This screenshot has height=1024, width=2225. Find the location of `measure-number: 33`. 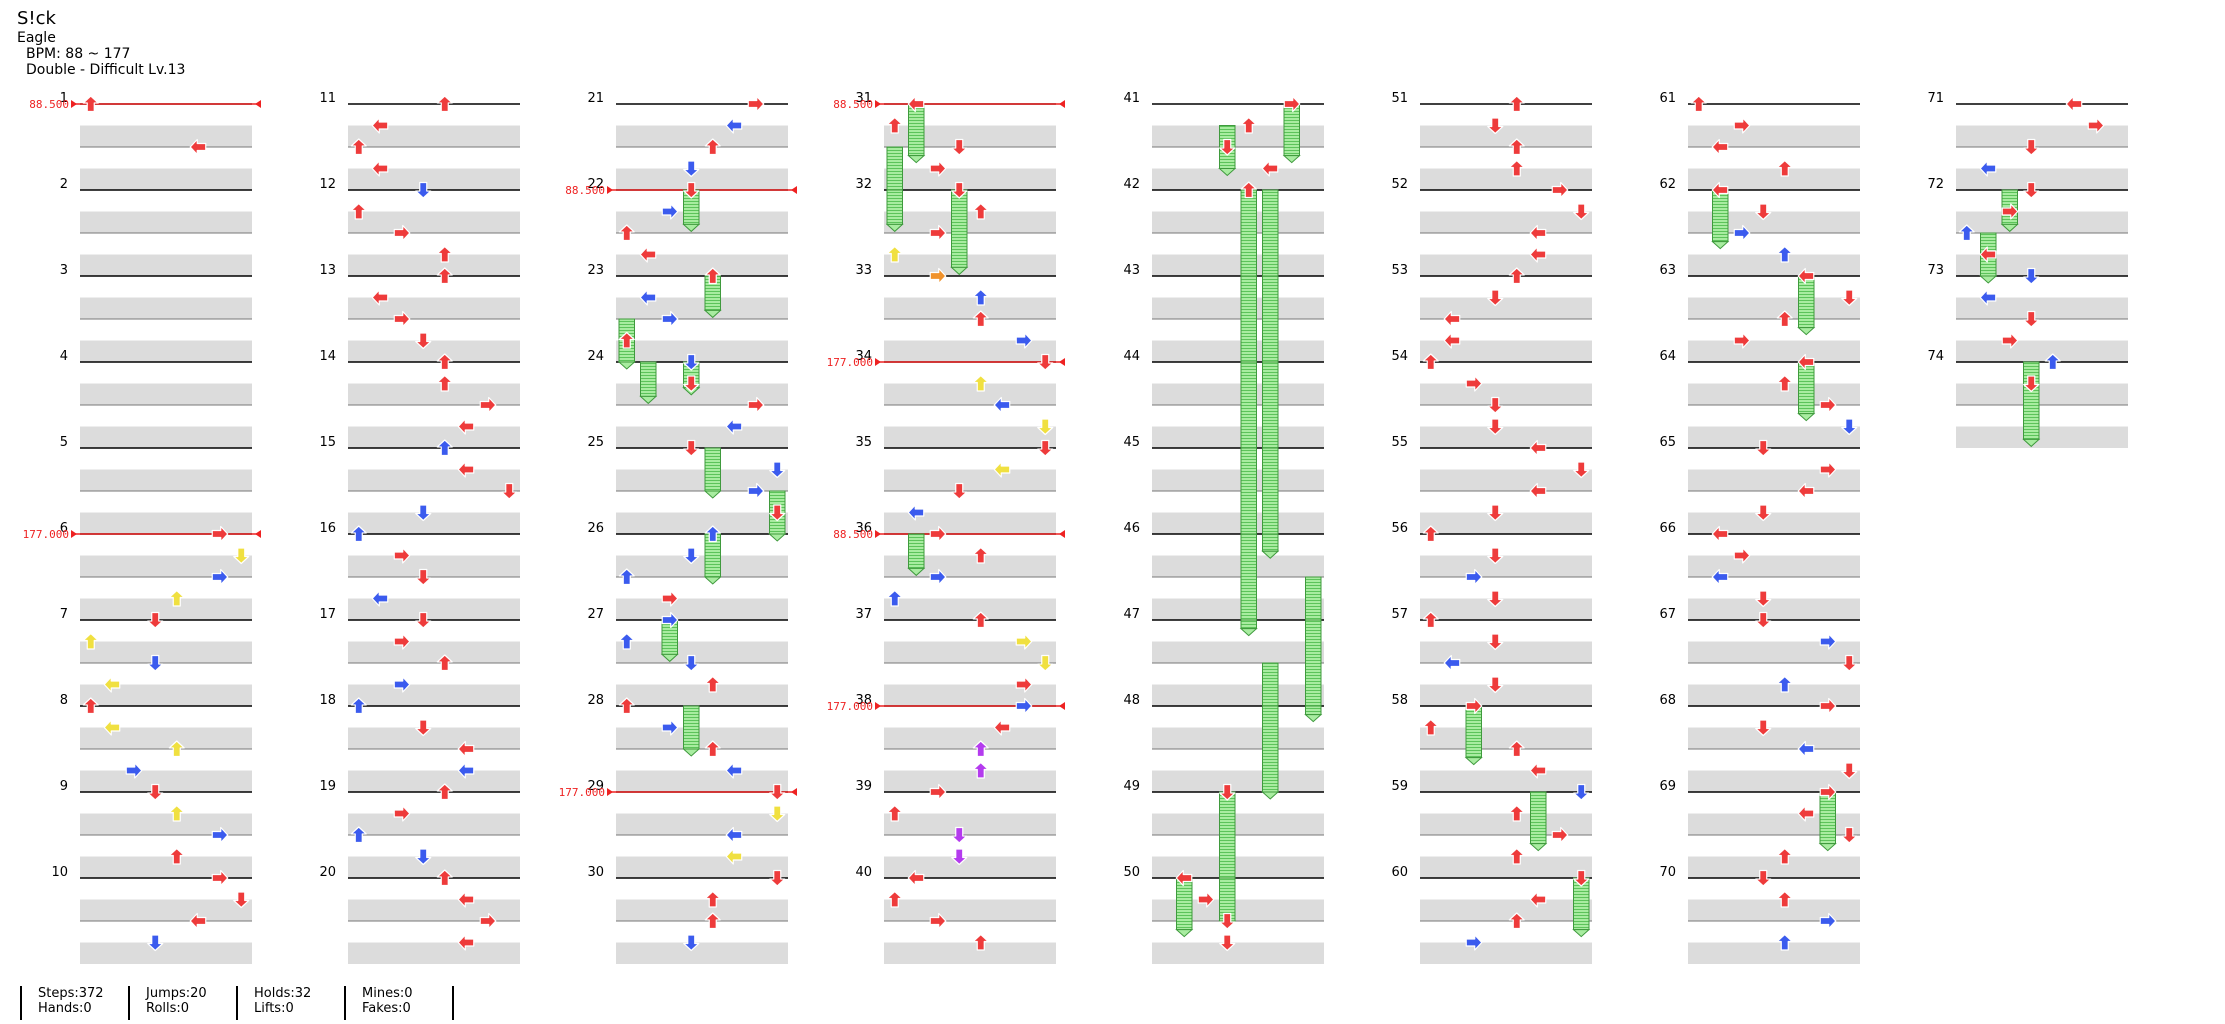

measure-number: 33 is located at coordinates (863, 270).